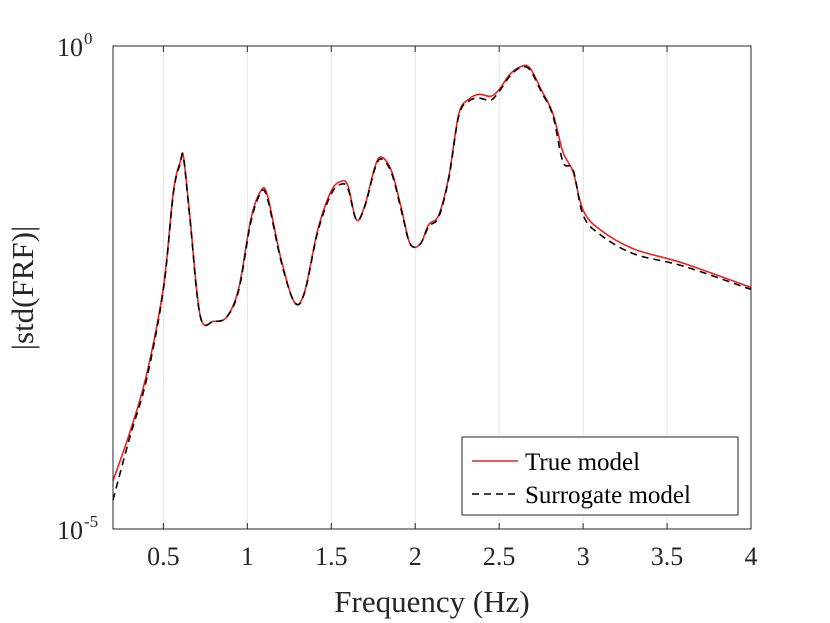  Describe the element at coordinates (751, 556) in the screenshot. I see `x-tick-label-7: 4` at that location.